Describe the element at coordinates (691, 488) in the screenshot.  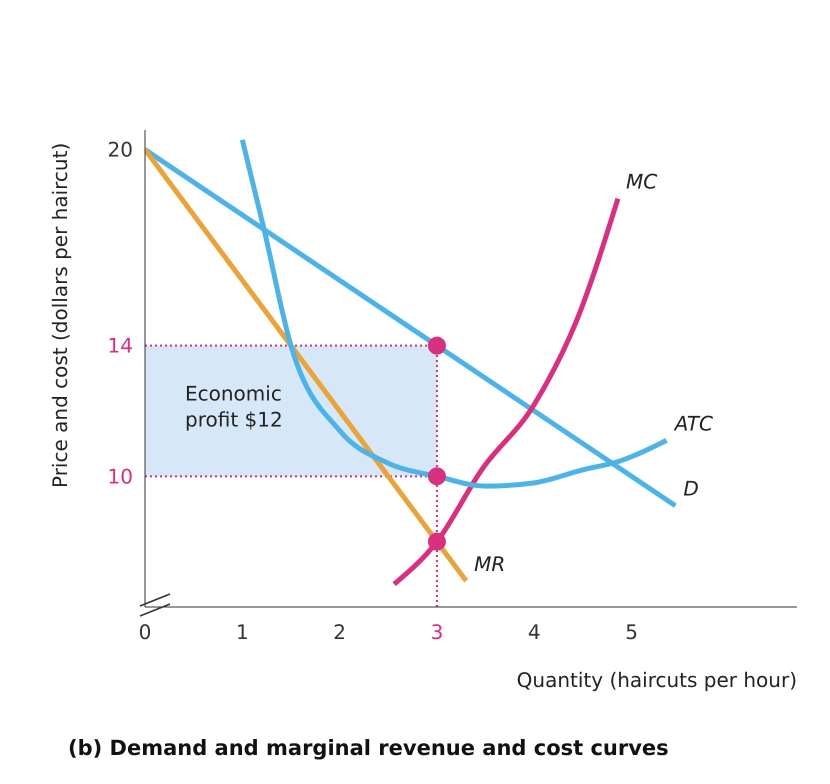
I see `series-label: D` at that location.